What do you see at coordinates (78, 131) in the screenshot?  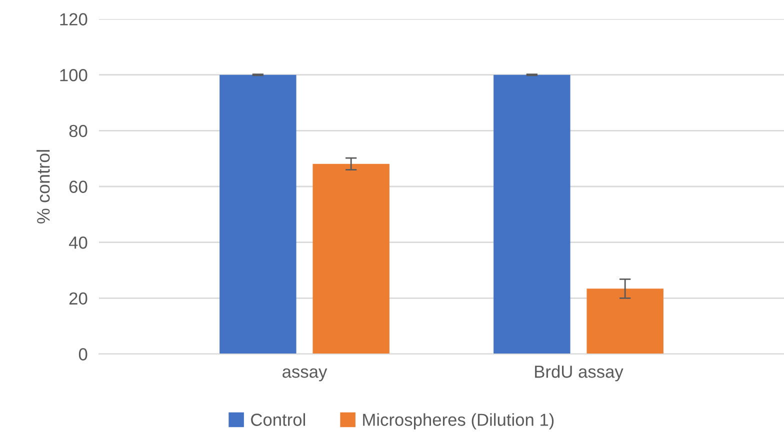 I see `y-tick-label: 80` at bounding box center [78, 131].